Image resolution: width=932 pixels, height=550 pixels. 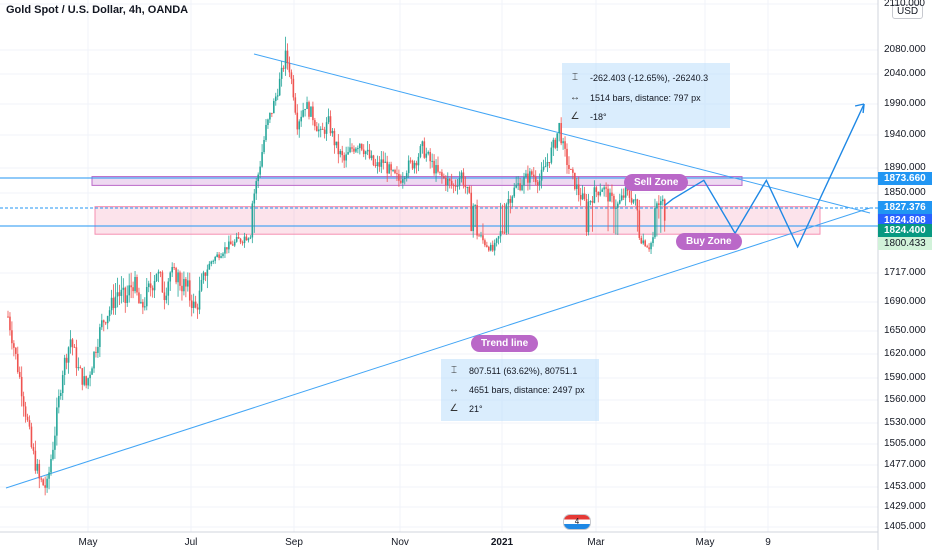 I want to click on us-flag-icon: 4, so click(x=577, y=522).